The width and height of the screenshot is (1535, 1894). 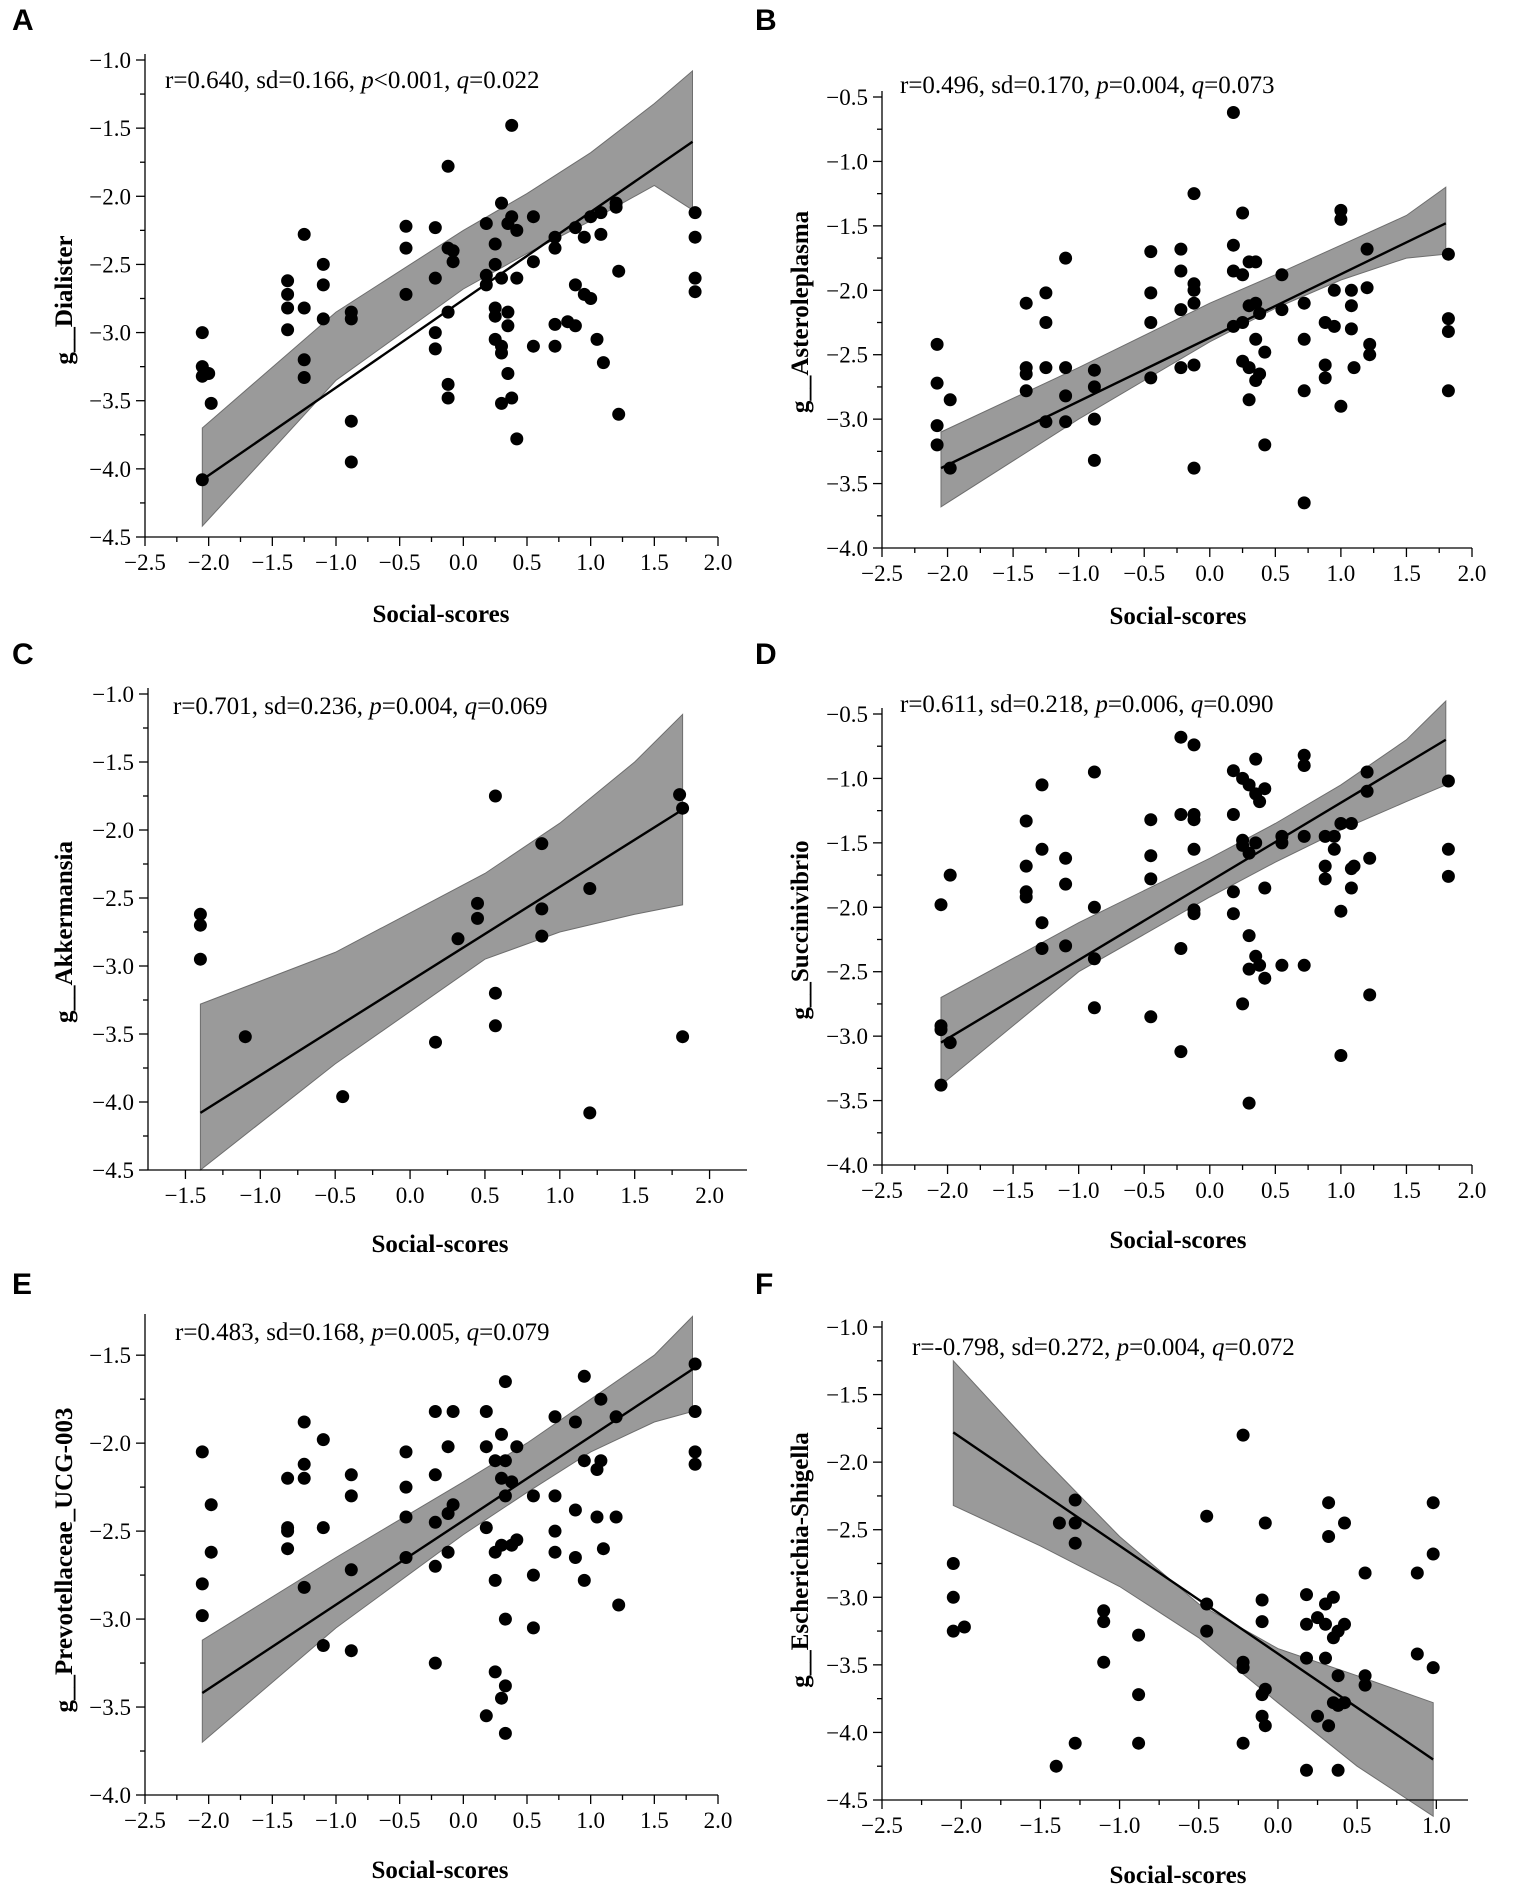 I want to click on x-tick-label: 0.0, so click(x=410, y=1195).